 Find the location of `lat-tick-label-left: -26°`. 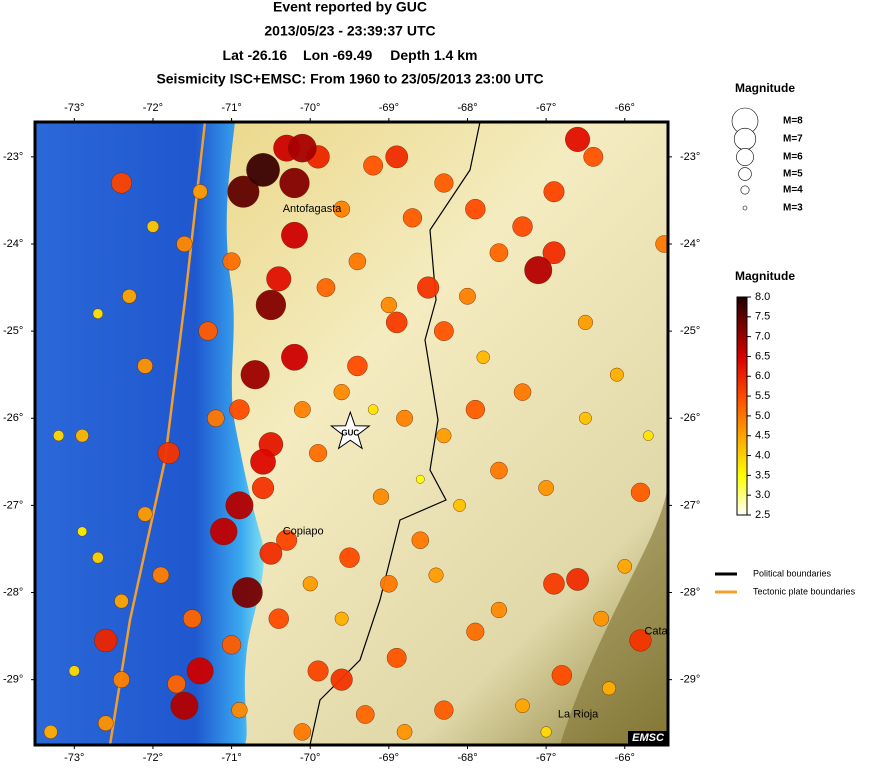

lat-tick-label-left: -26° is located at coordinates (13, 418).